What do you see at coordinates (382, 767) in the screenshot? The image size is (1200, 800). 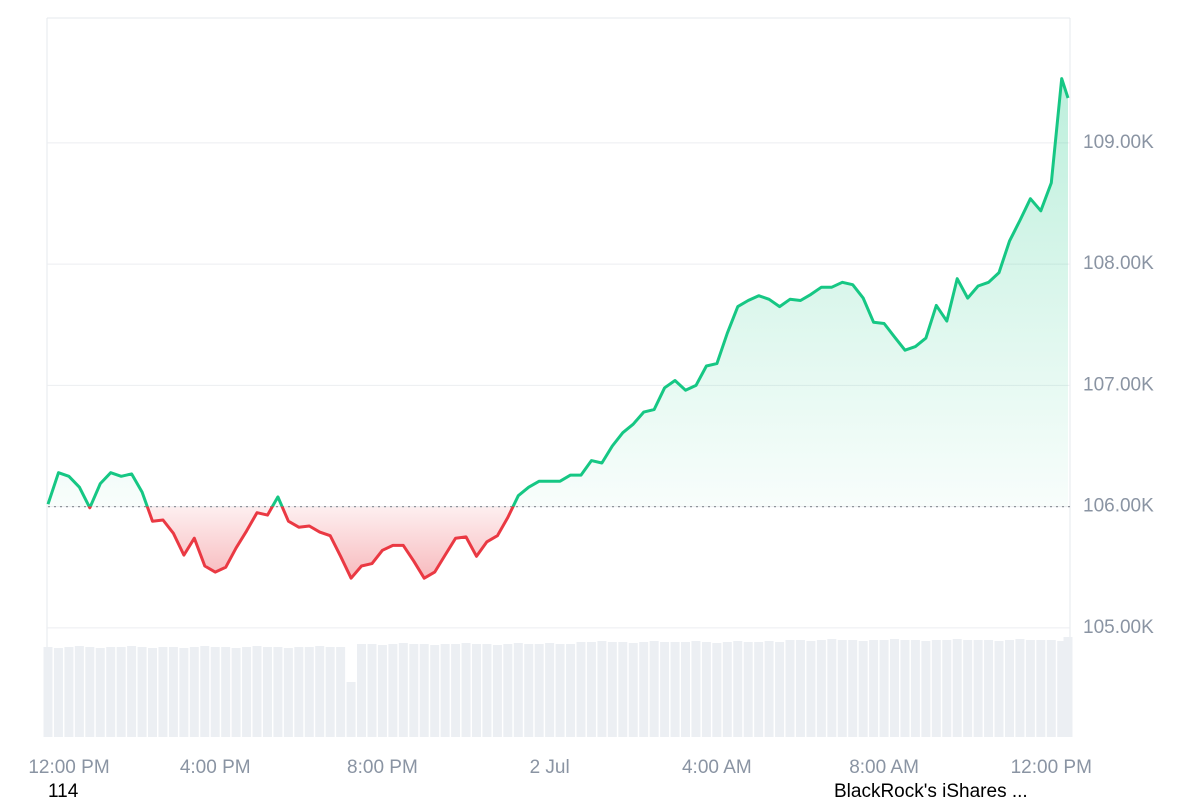 I see `x-tick-label: 8:00 PM` at bounding box center [382, 767].